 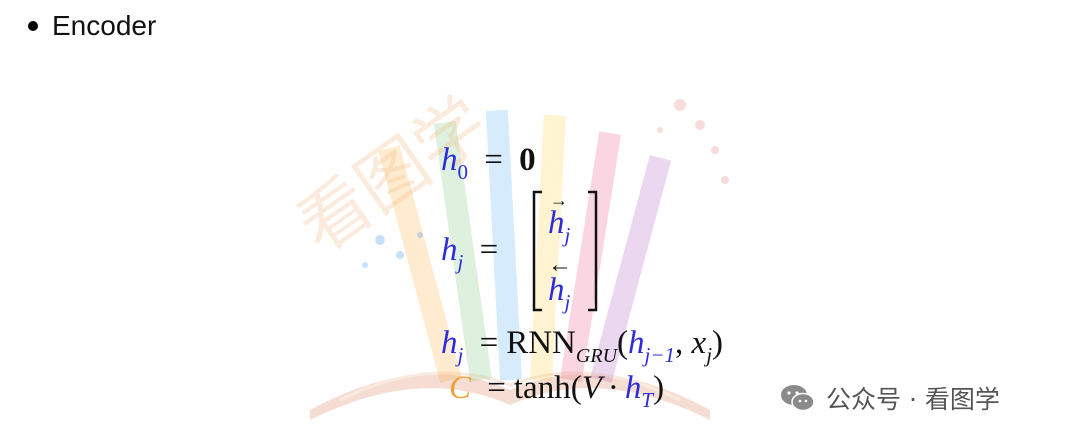 I want to click on footer-brand: 公众号 · 看图学, so click(x=890, y=398).